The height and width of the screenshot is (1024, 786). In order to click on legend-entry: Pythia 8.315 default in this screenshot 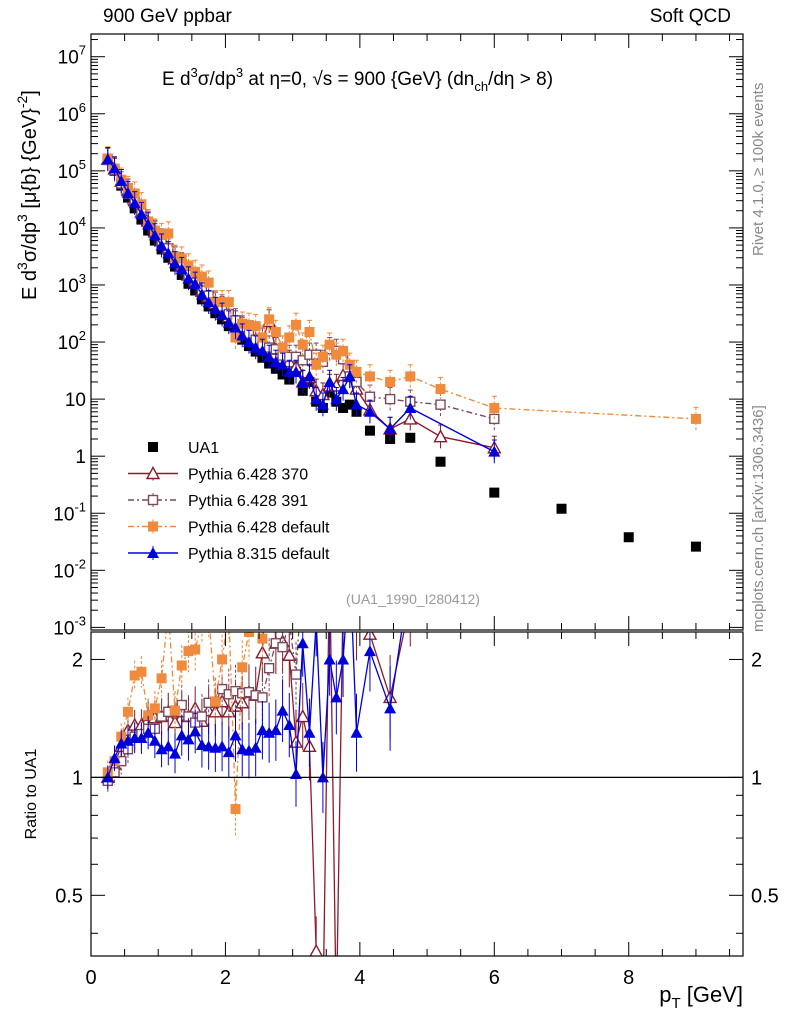, I will do `click(229, 554)`.